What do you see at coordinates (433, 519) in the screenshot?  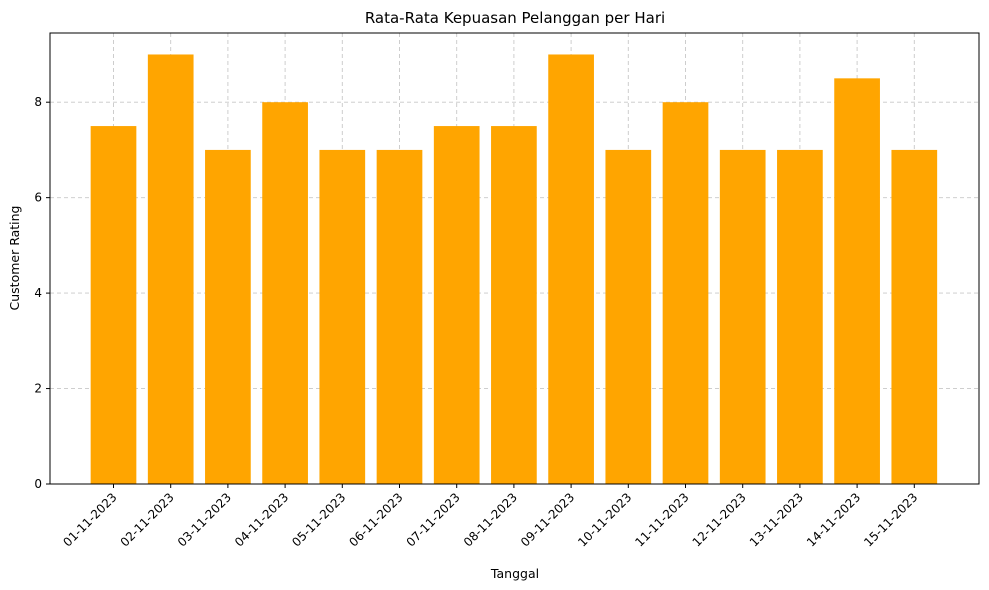 I see `x-tick-label: 07-11-2023` at bounding box center [433, 519].